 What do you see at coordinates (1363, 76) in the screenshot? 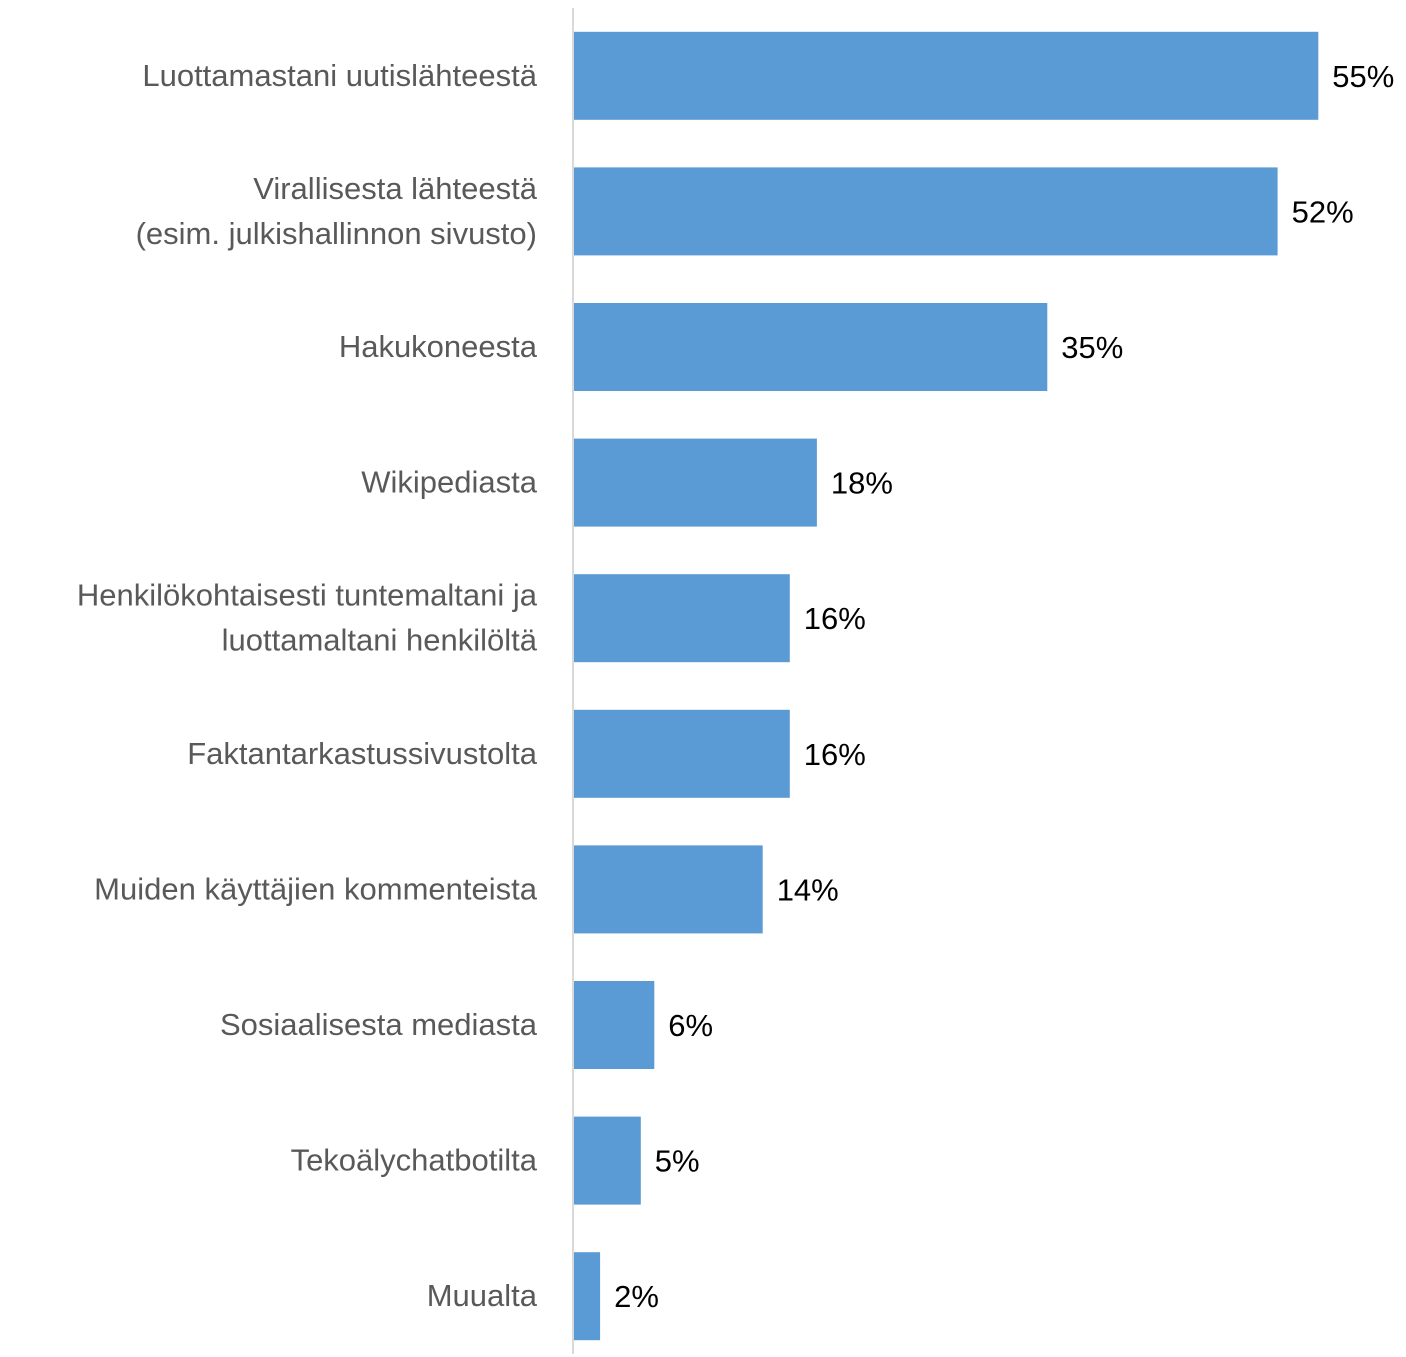
I see `data-label: 55%` at bounding box center [1363, 76].